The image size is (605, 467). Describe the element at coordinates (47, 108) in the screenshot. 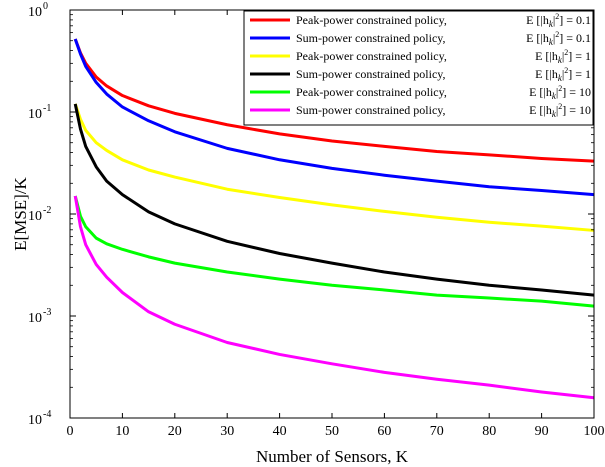

I see `y-tick-exponent: -1` at that location.